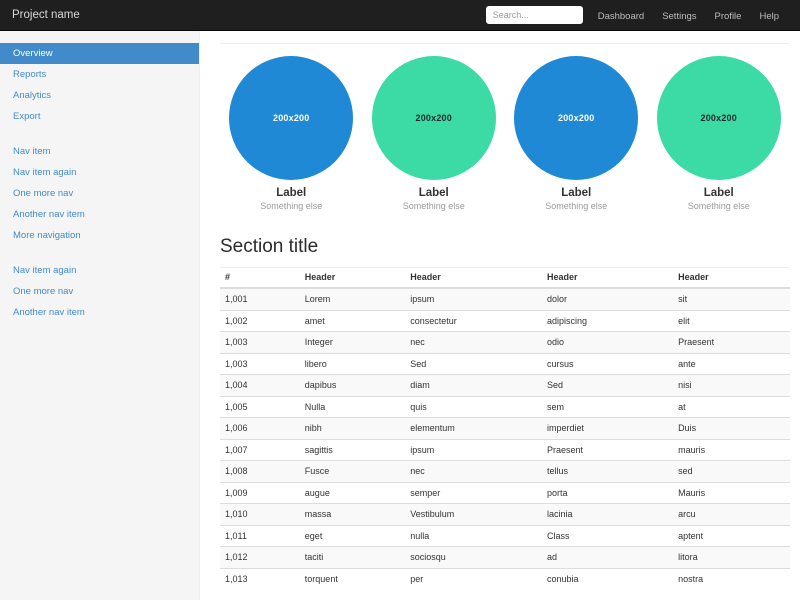 This screenshot has height=600, width=800. What do you see at coordinates (47, 235) in the screenshot?
I see `sidebar-item-more-navigation: More navigation` at bounding box center [47, 235].